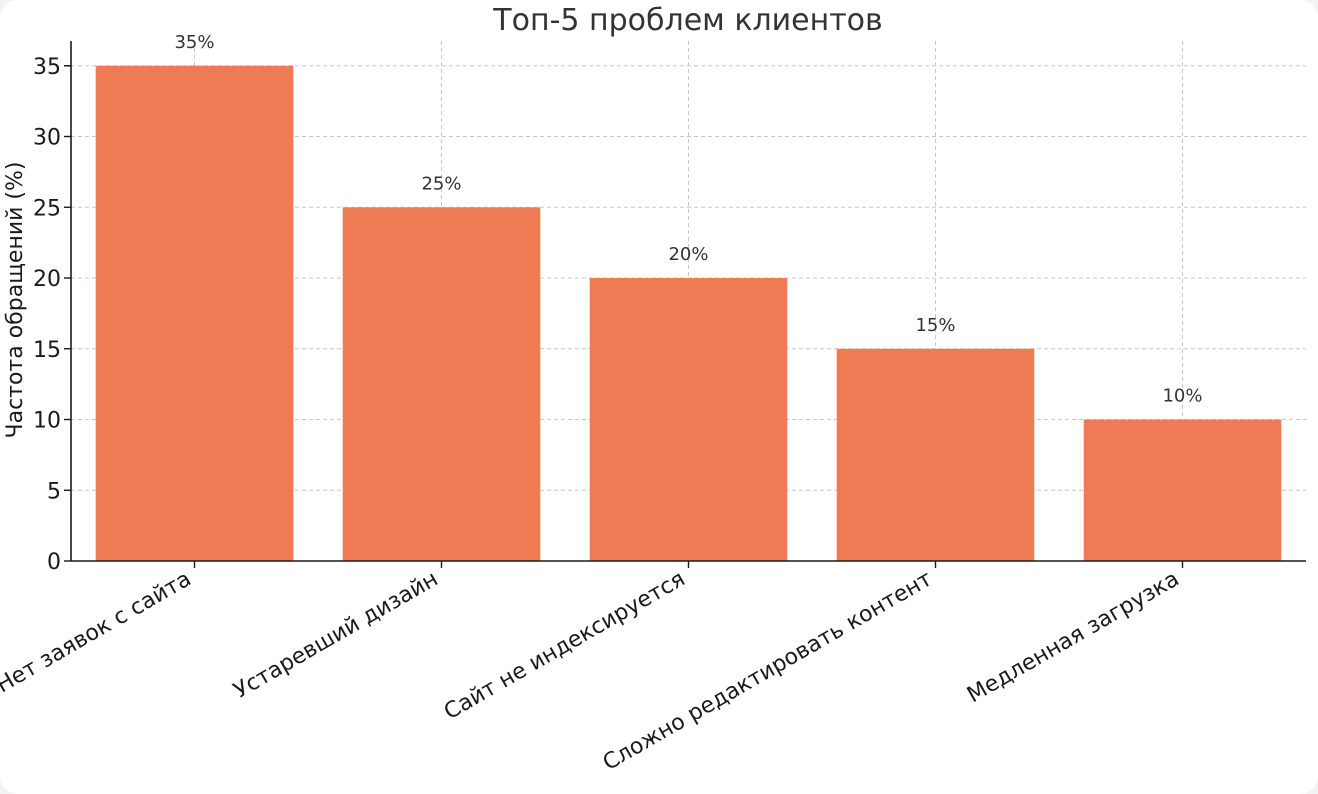  What do you see at coordinates (564, 646) in the screenshot?
I see `x-tick-label: Сайт не индексируется` at bounding box center [564, 646].